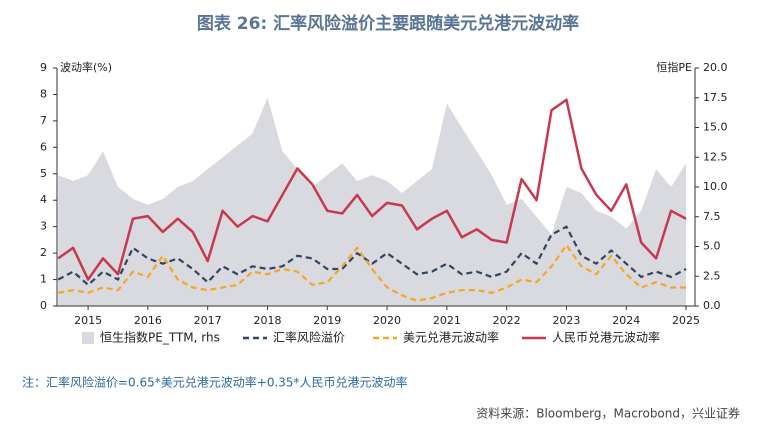 The image size is (777, 434). What do you see at coordinates (43, 120) in the screenshot?
I see `y-tick-label: 7` at bounding box center [43, 120].